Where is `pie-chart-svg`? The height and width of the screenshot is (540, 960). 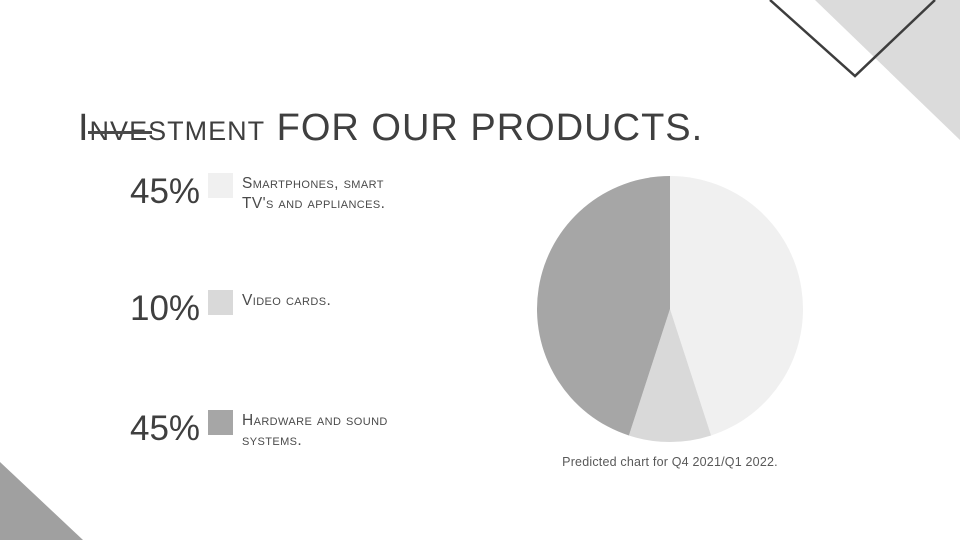 pie-chart-svg is located at coordinates (670, 309).